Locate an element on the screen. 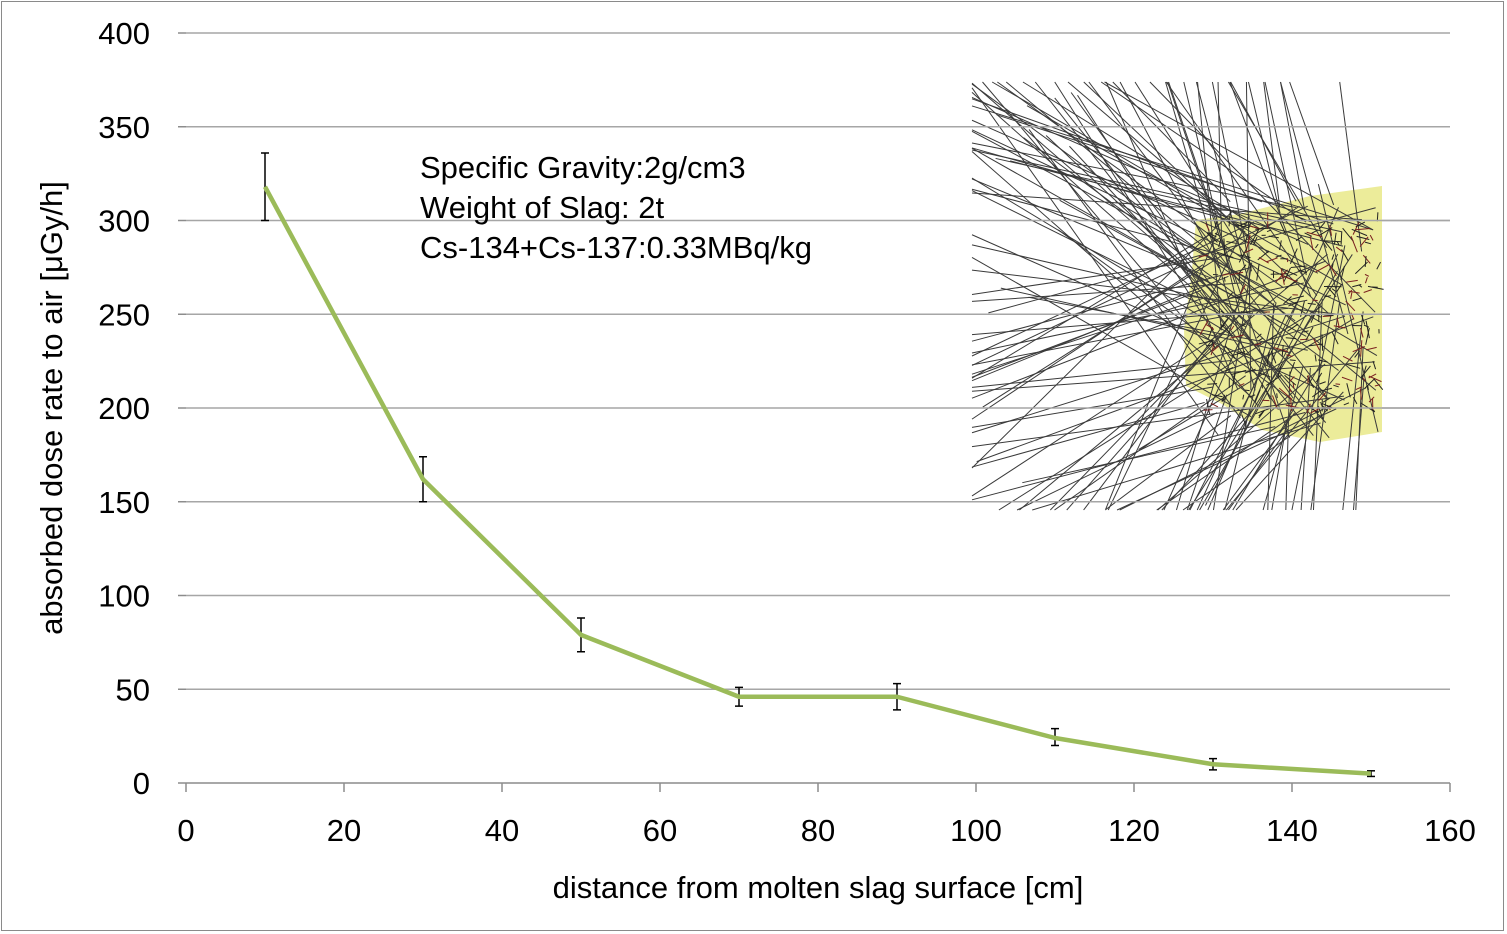 This screenshot has width=1507, height=934. particle-tracks is located at coordinates (1177, 296).